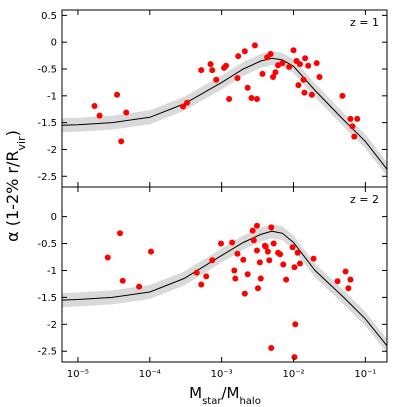 The image size is (407, 407). Describe the element at coordinates (49, 16) in the screenshot. I see `y-tick-label: 0.5` at that location.